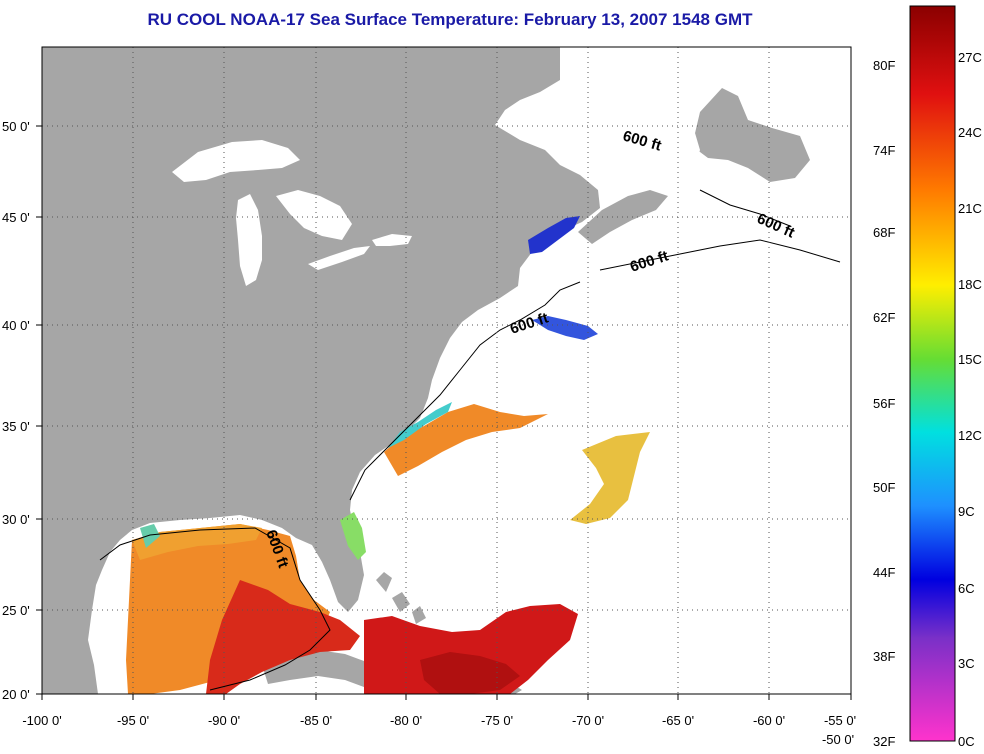 The width and height of the screenshot is (984, 754). Describe the element at coordinates (678, 720) in the screenshot. I see `lon-tick-label: -65 0'` at that location.